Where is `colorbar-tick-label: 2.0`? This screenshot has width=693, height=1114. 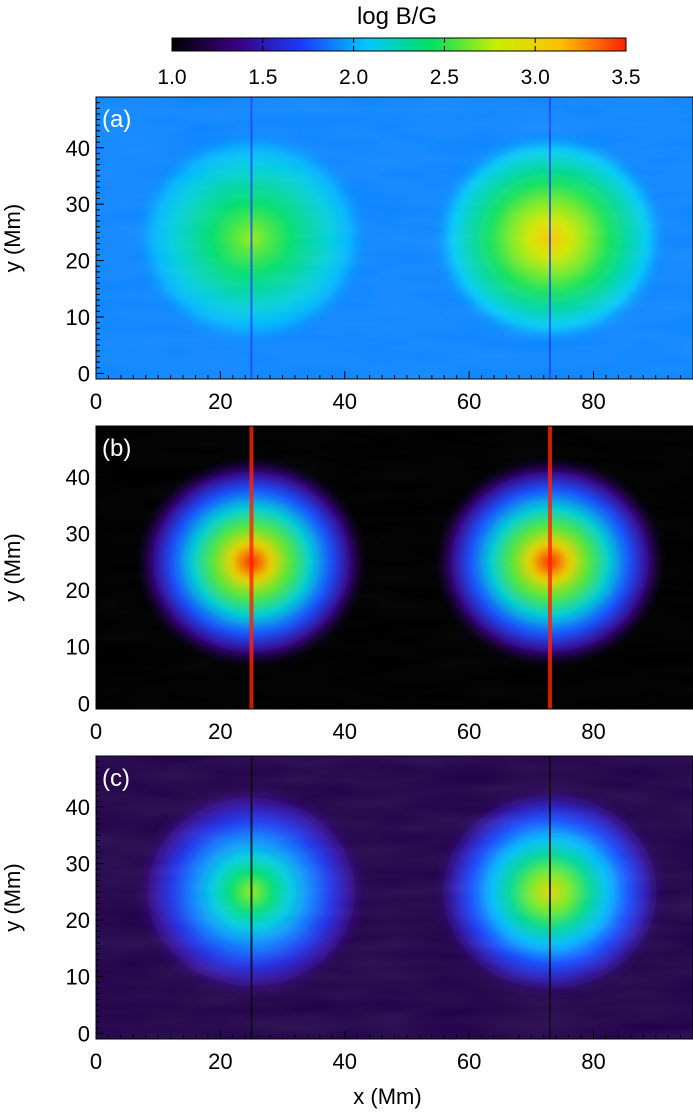 colorbar-tick-label: 2.0 is located at coordinates (353, 77).